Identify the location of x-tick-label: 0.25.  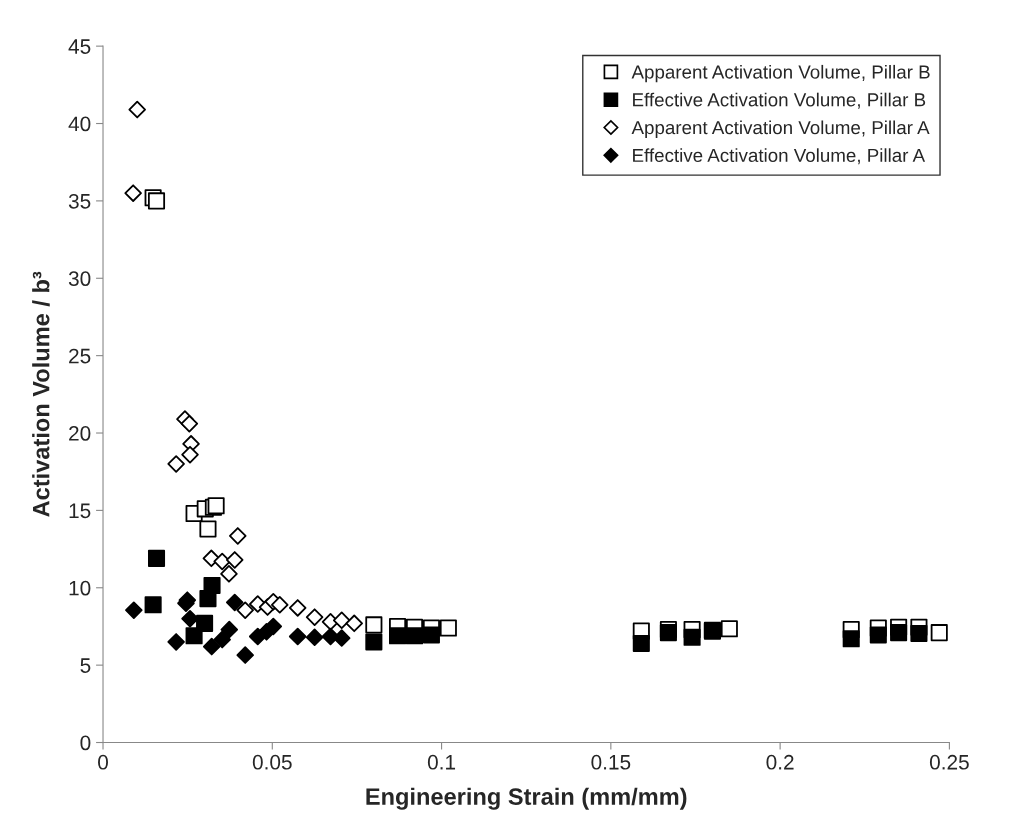
(949, 762).